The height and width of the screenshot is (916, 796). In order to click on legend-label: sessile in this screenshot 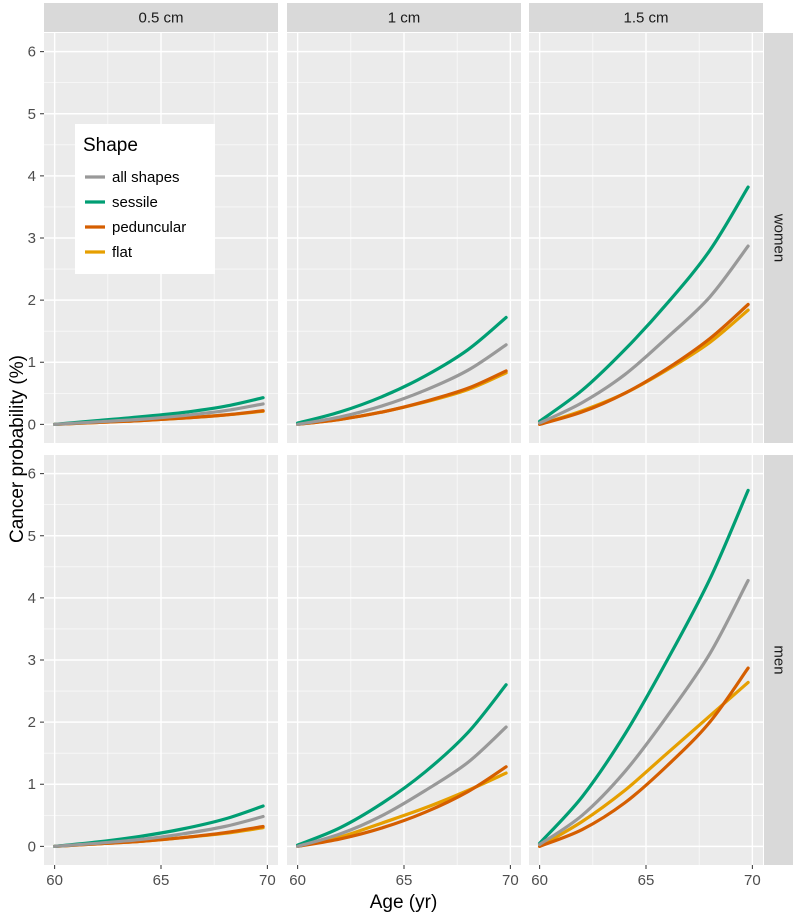, I will do `click(135, 202)`.